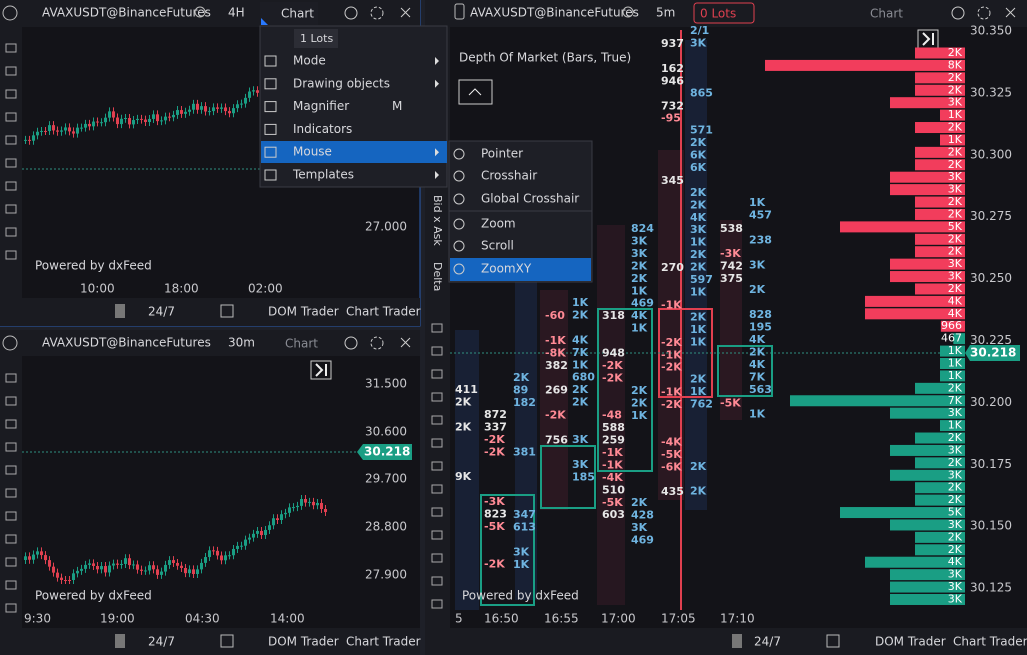  I want to click on dom-label: 2K, so click(955, 549).